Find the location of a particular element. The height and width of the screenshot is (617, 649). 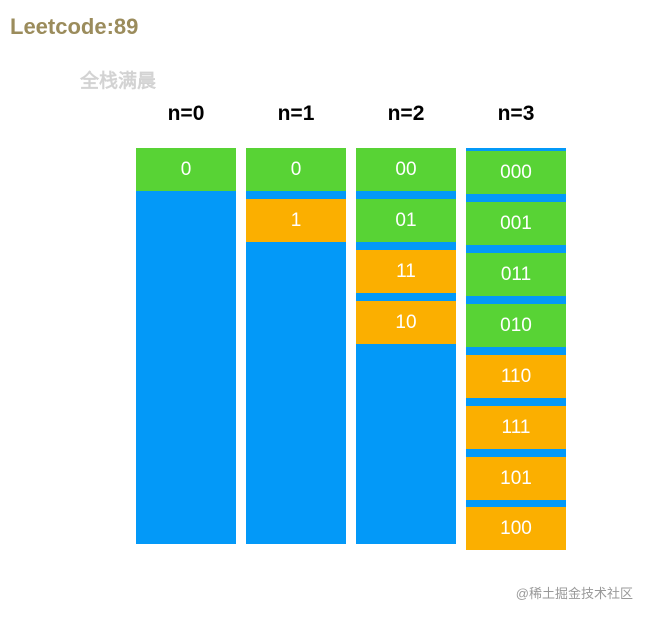

column-label-n0: n=0 is located at coordinates (186, 113).